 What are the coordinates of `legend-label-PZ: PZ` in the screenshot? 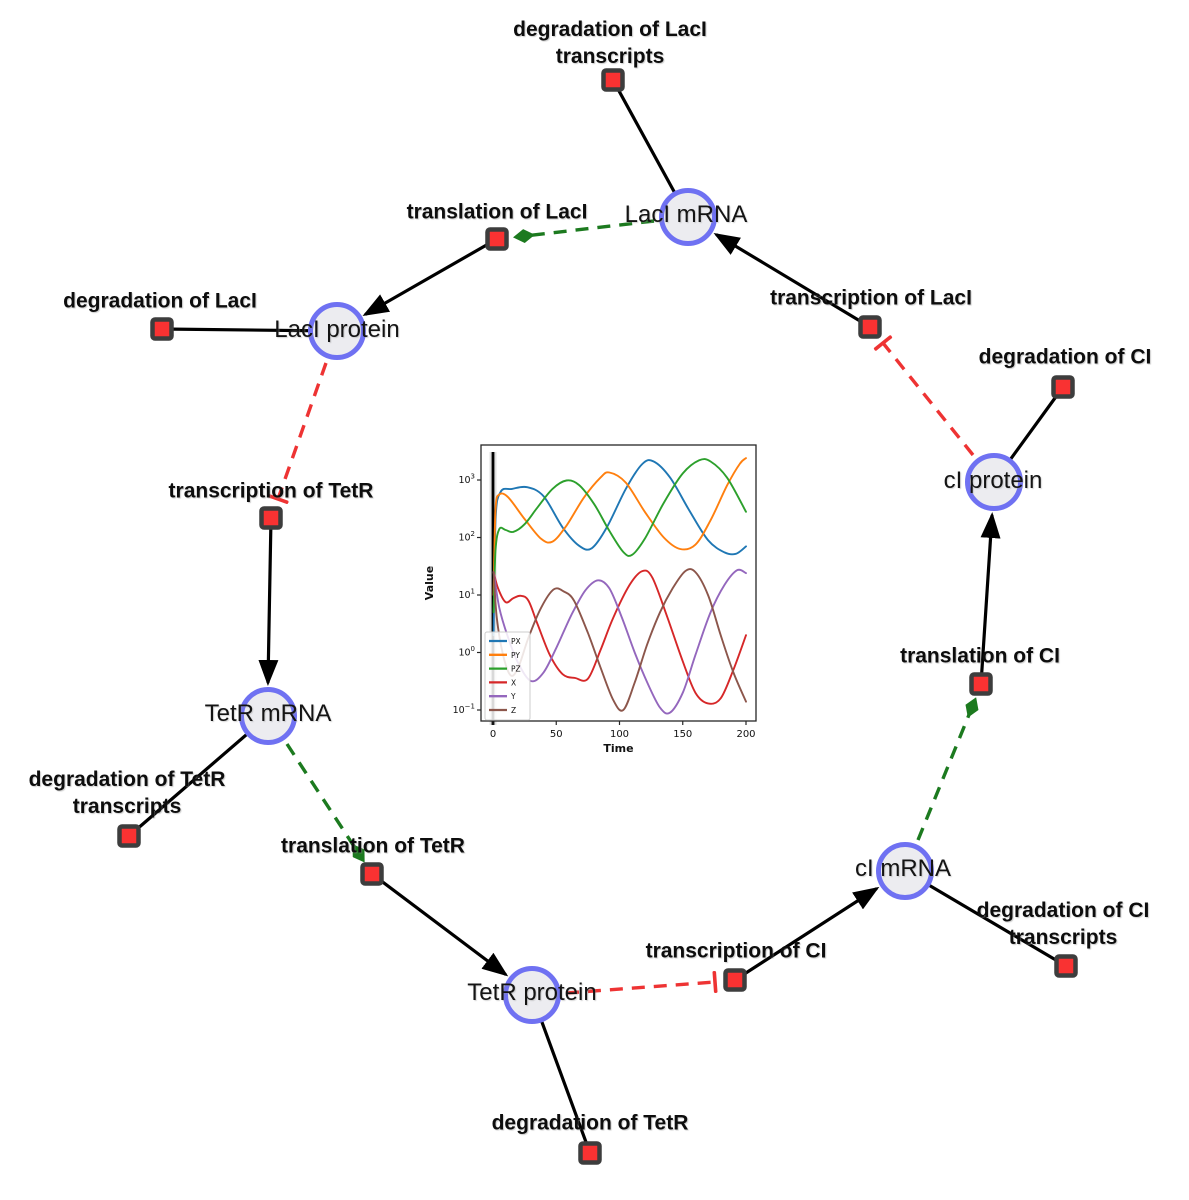 It's located at (516, 669).